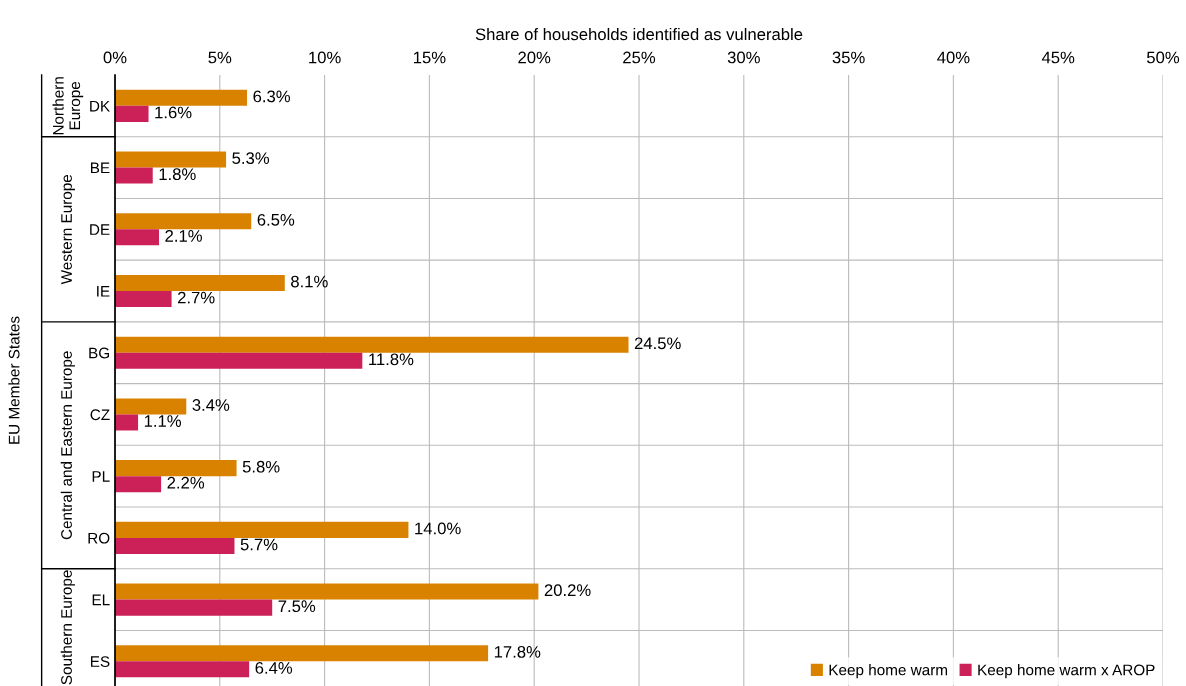 The height and width of the screenshot is (686, 1186). What do you see at coordinates (953, 57) in the screenshot?
I see `x-tick-label: 40%` at bounding box center [953, 57].